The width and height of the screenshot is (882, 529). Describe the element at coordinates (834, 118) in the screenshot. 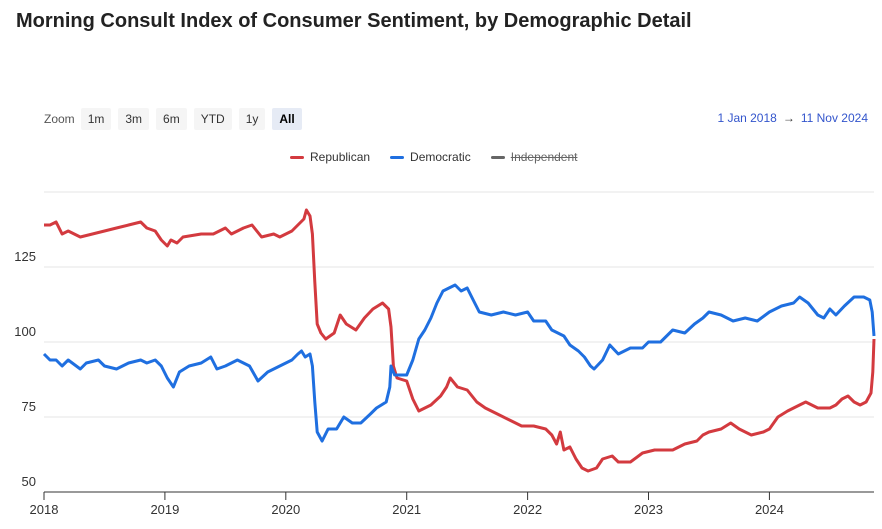

I see `range-to: 11 Nov 2024` at that location.